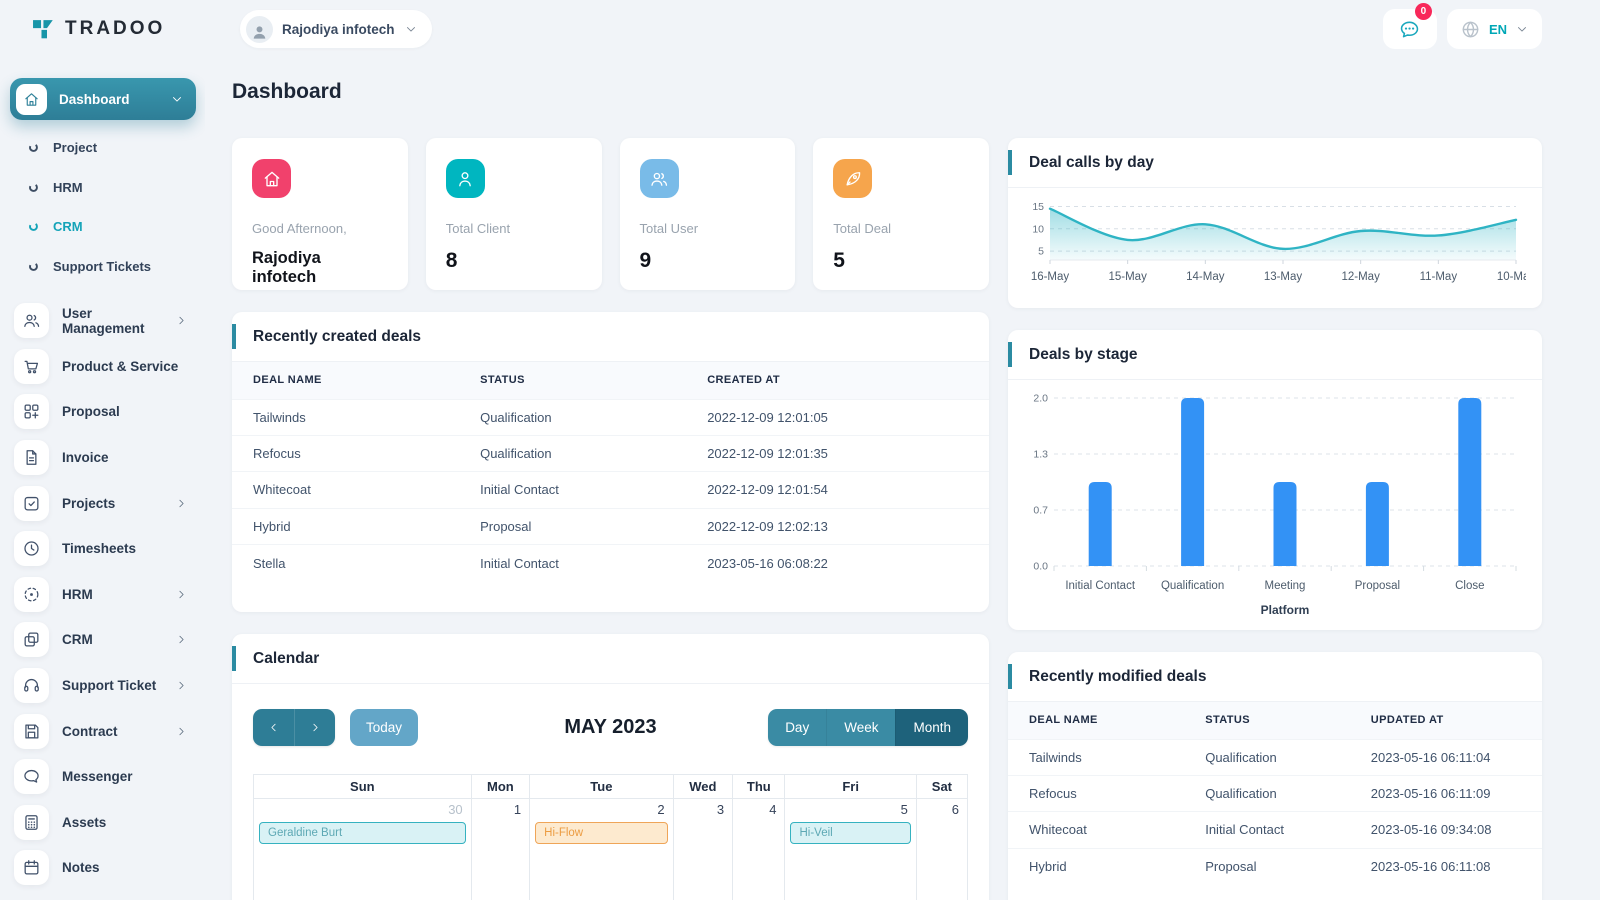 The height and width of the screenshot is (900, 1600). What do you see at coordinates (1409, 26) in the screenshot?
I see `messages-button: 0` at bounding box center [1409, 26].